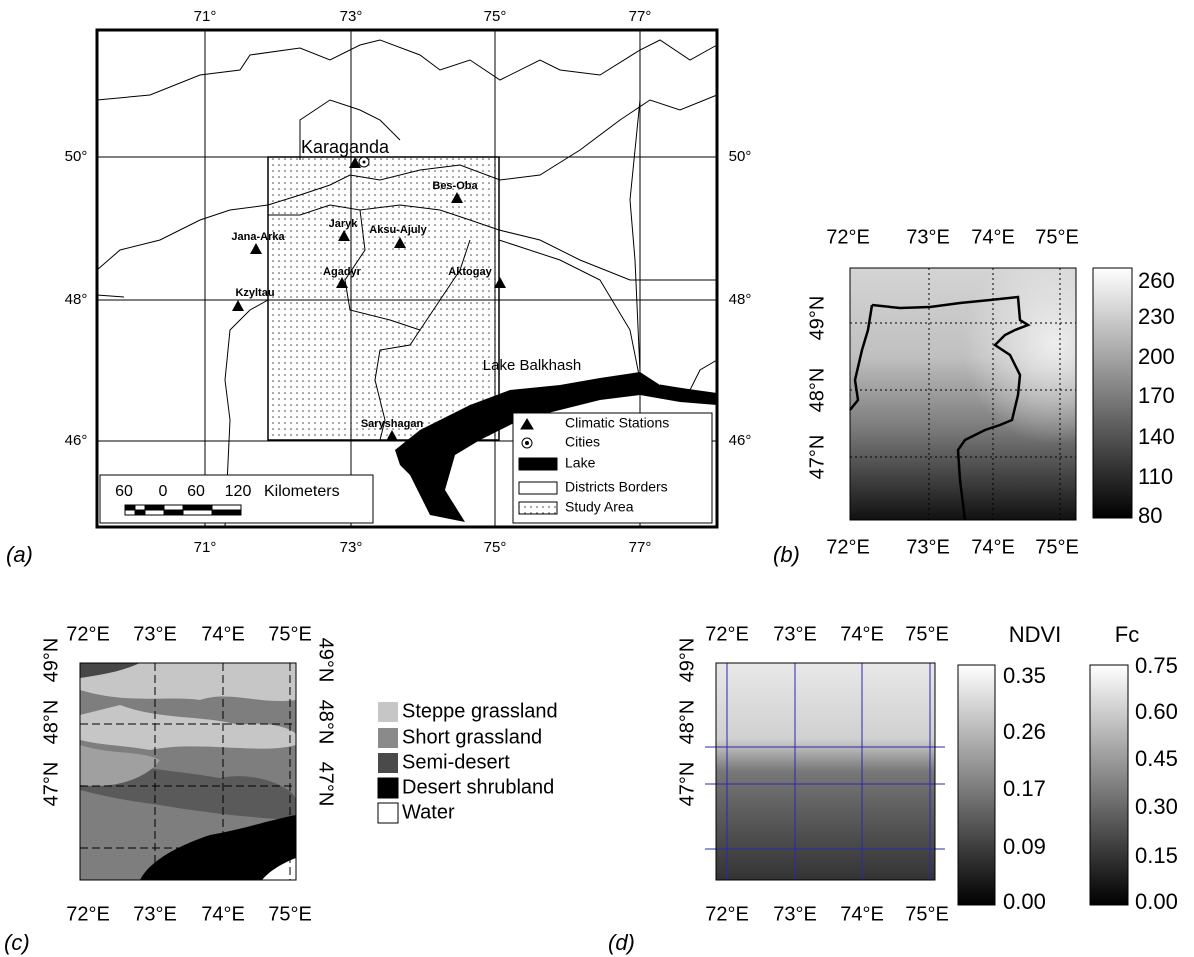 This screenshot has height=957, width=1194. I want to click on colorbar-label: 0.00, so click(1024, 901).